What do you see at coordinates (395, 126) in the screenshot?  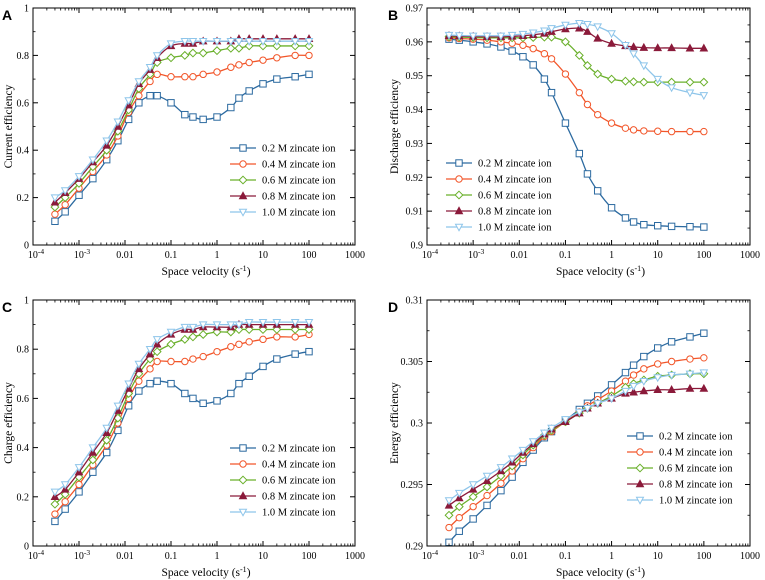 I see `y-axis-label: Discharge efficiency` at bounding box center [395, 126].